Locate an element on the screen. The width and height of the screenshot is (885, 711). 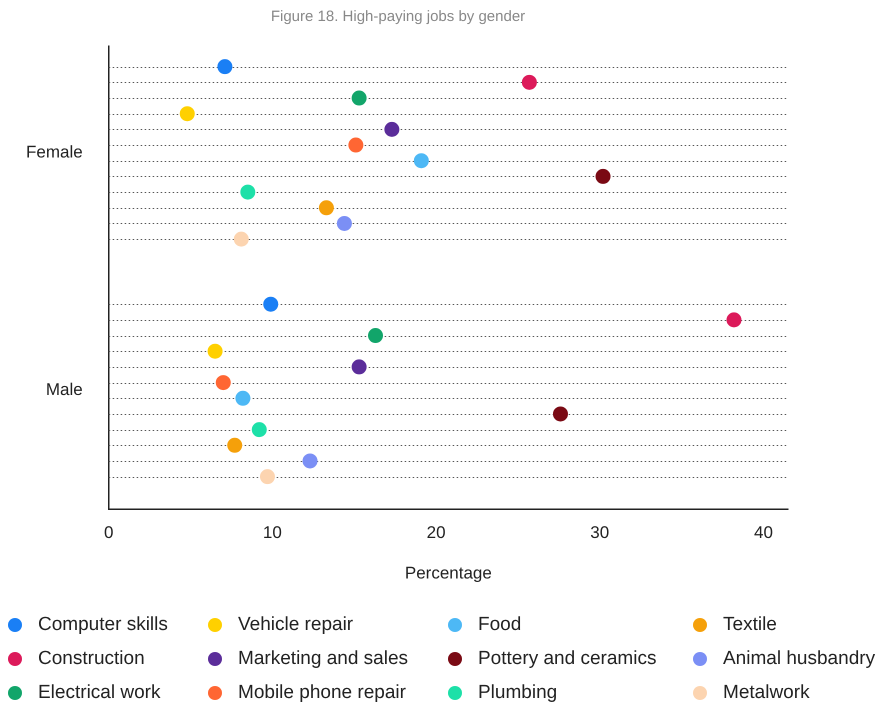
legend-label: Plumbing is located at coordinates (518, 693).